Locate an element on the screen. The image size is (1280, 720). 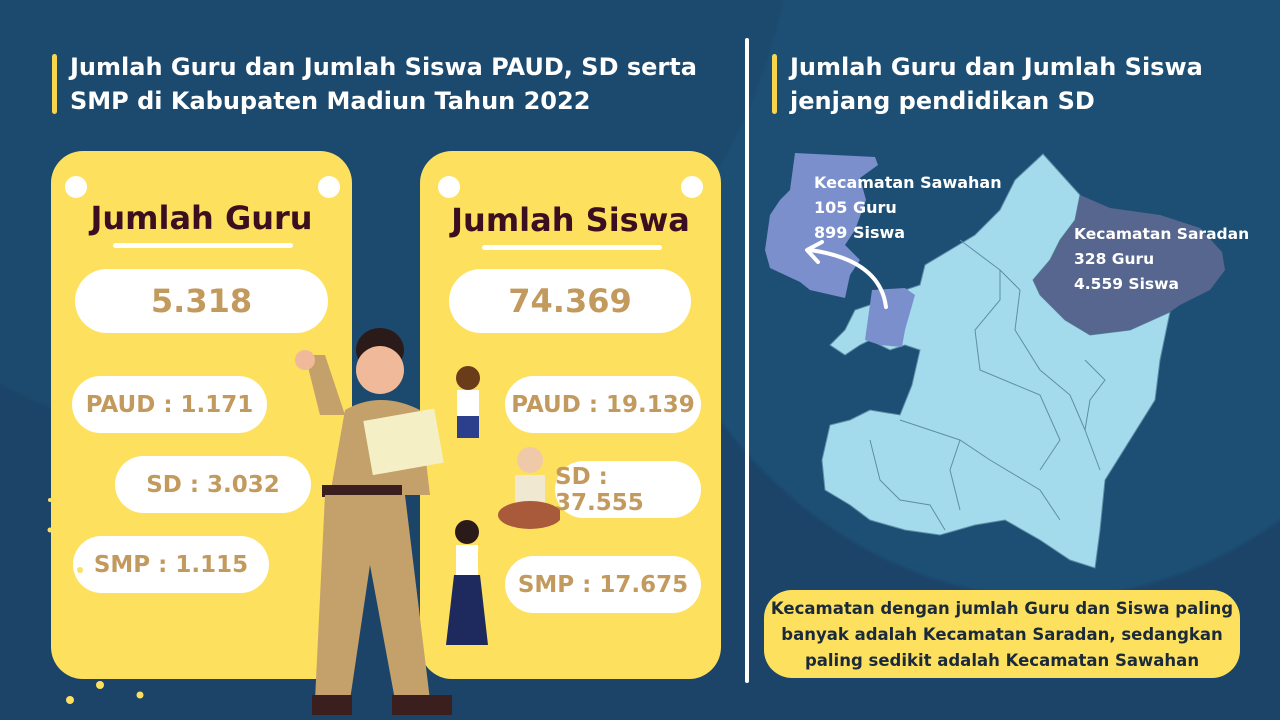
siswa-heading: Jumlah Siswa is located at coordinates (570, 220).